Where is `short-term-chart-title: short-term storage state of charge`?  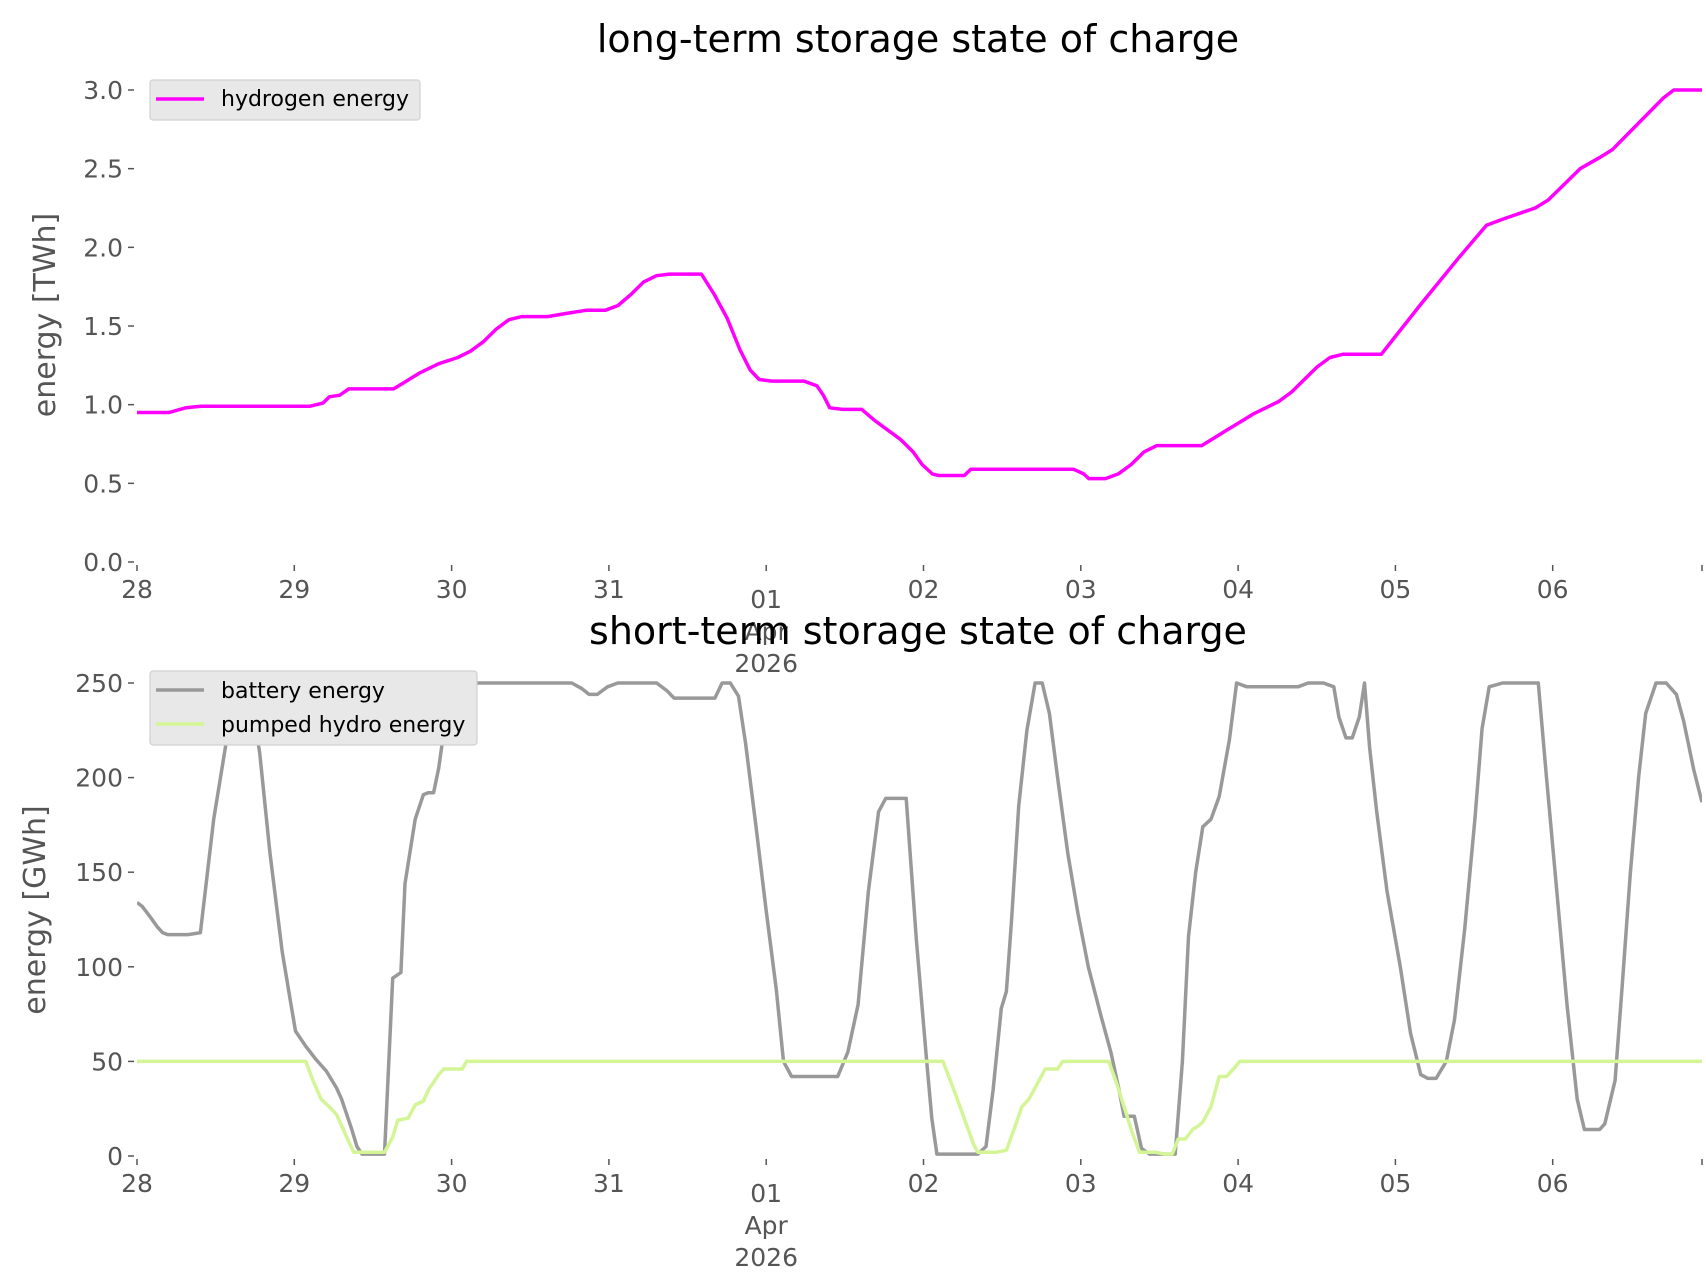
short-term-chart-title: short-term storage state of charge is located at coordinates (918, 631).